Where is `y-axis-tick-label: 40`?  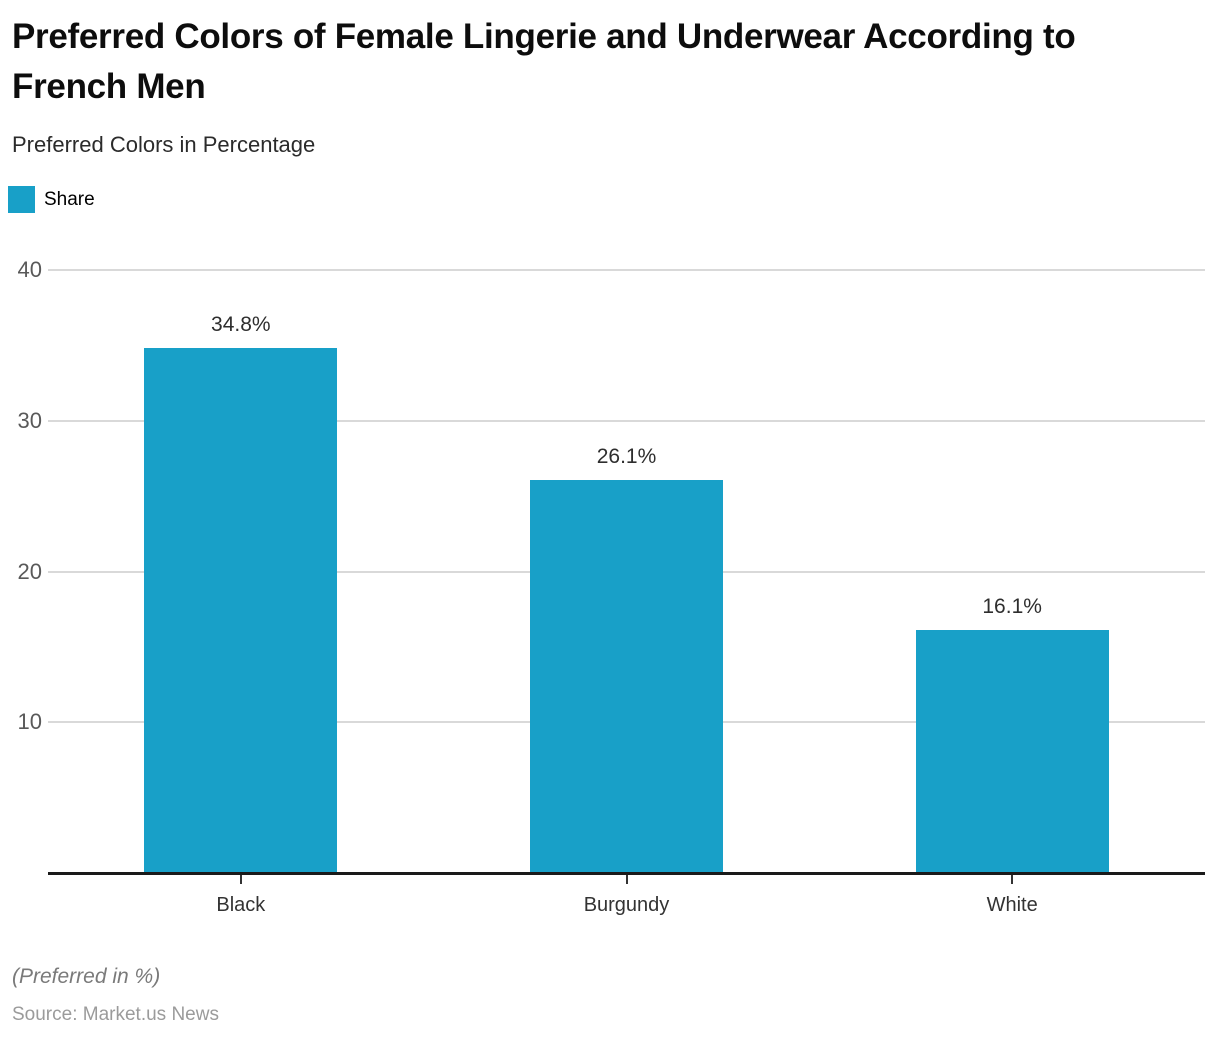
y-axis-tick-label: 40 is located at coordinates (29, 269).